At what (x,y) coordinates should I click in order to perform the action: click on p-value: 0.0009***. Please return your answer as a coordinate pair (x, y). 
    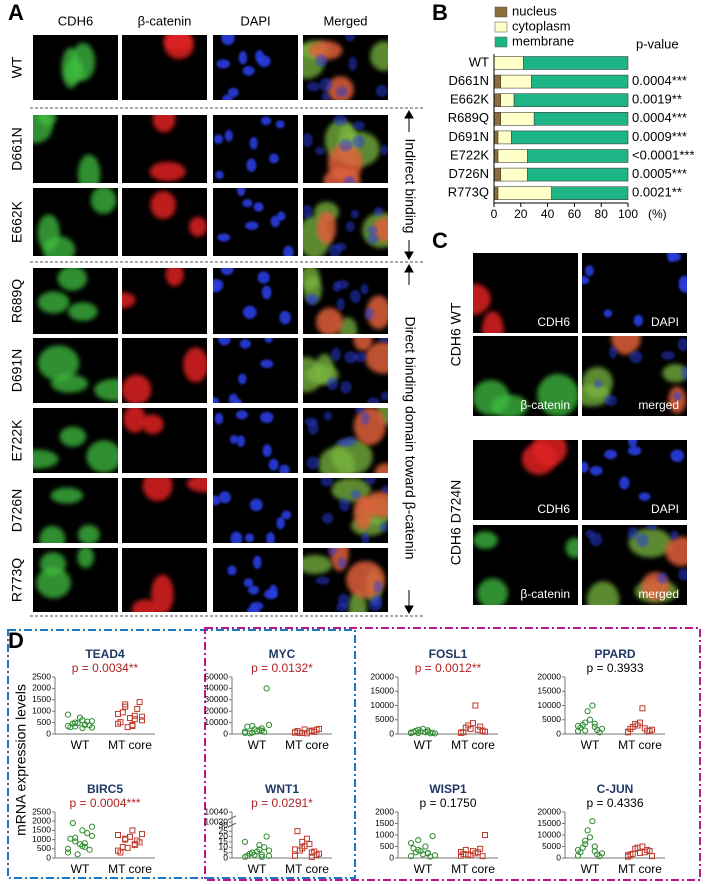
    Looking at the image, I should click on (659, 136).